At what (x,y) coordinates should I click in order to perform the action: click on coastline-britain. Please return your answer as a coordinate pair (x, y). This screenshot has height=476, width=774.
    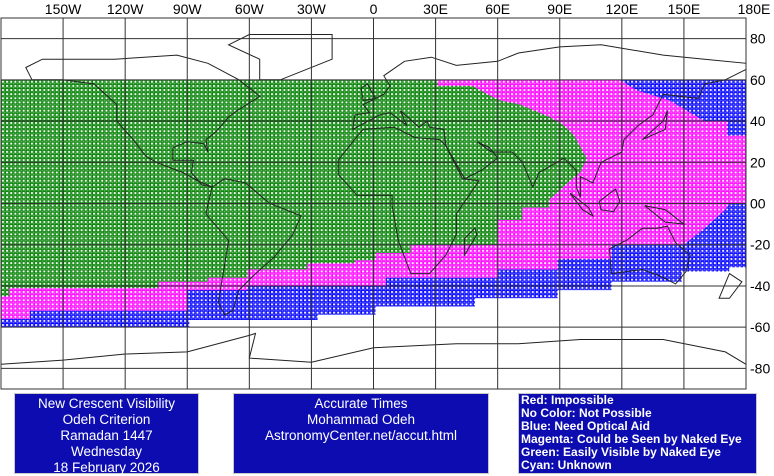
    Looking at the image, I should click on (368, 92).